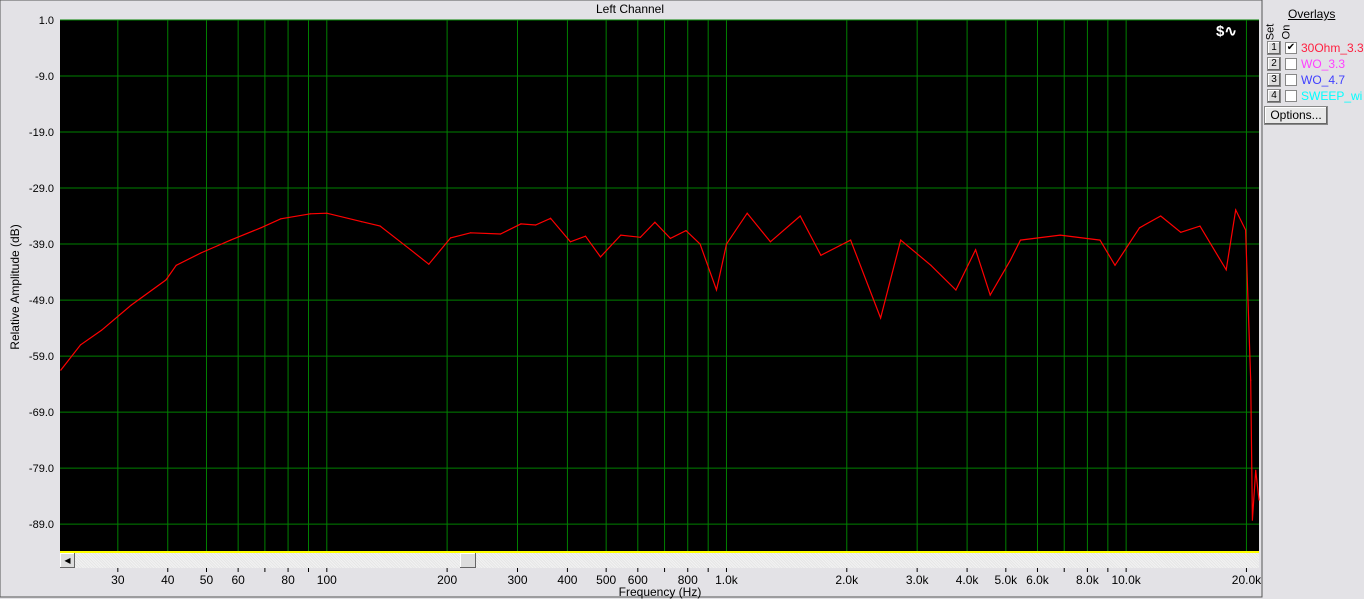  I want to click on y-tick-label: 1.0, so click(46, 21).